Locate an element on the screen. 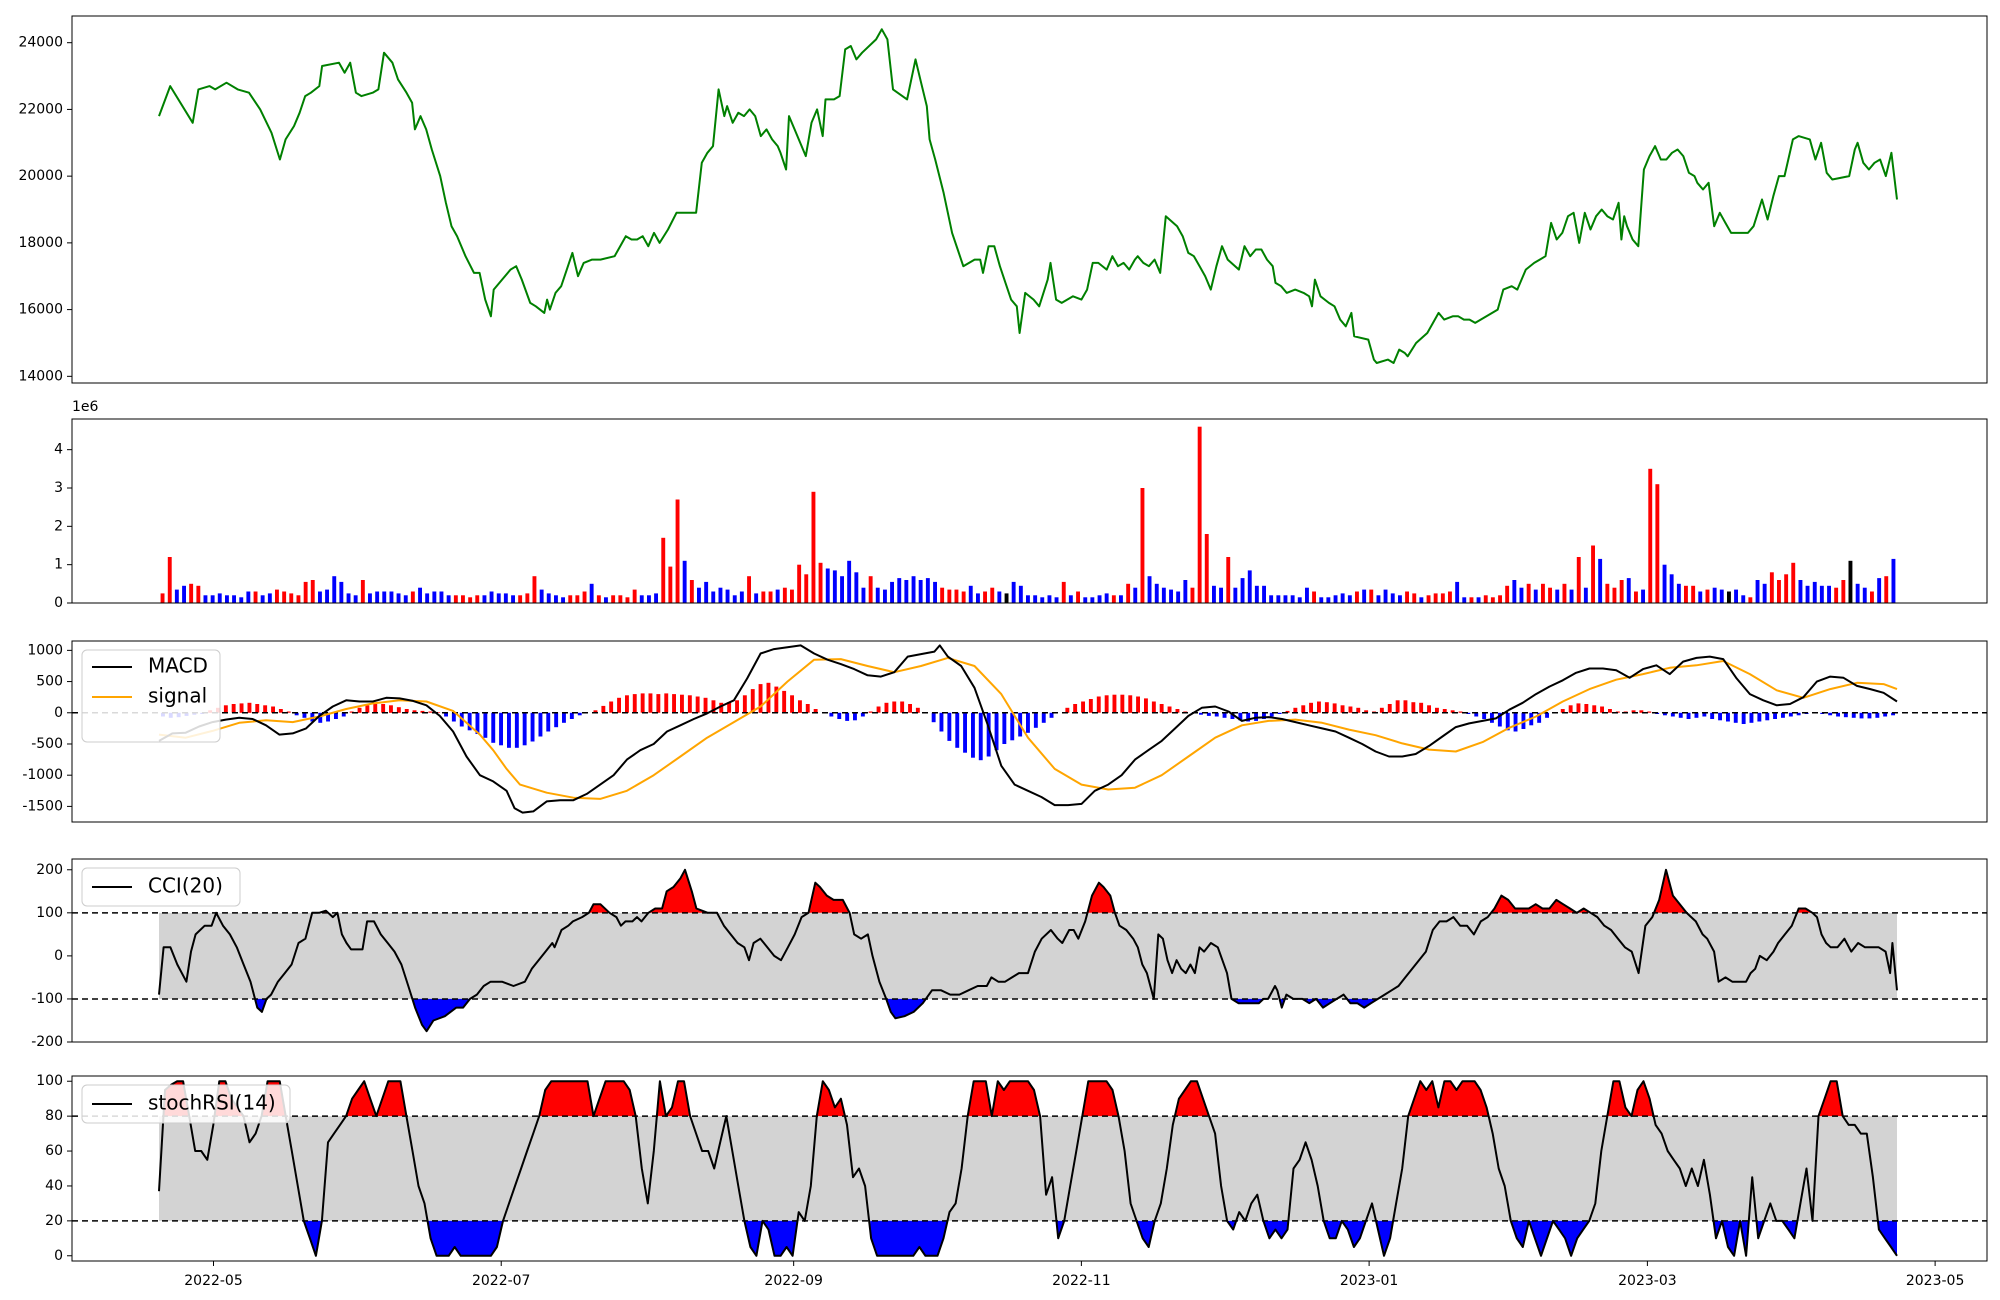 The height and width of the screenshot is (1300, 2000). volume-ytick-label: 0 is located at coordinates (58, 603).